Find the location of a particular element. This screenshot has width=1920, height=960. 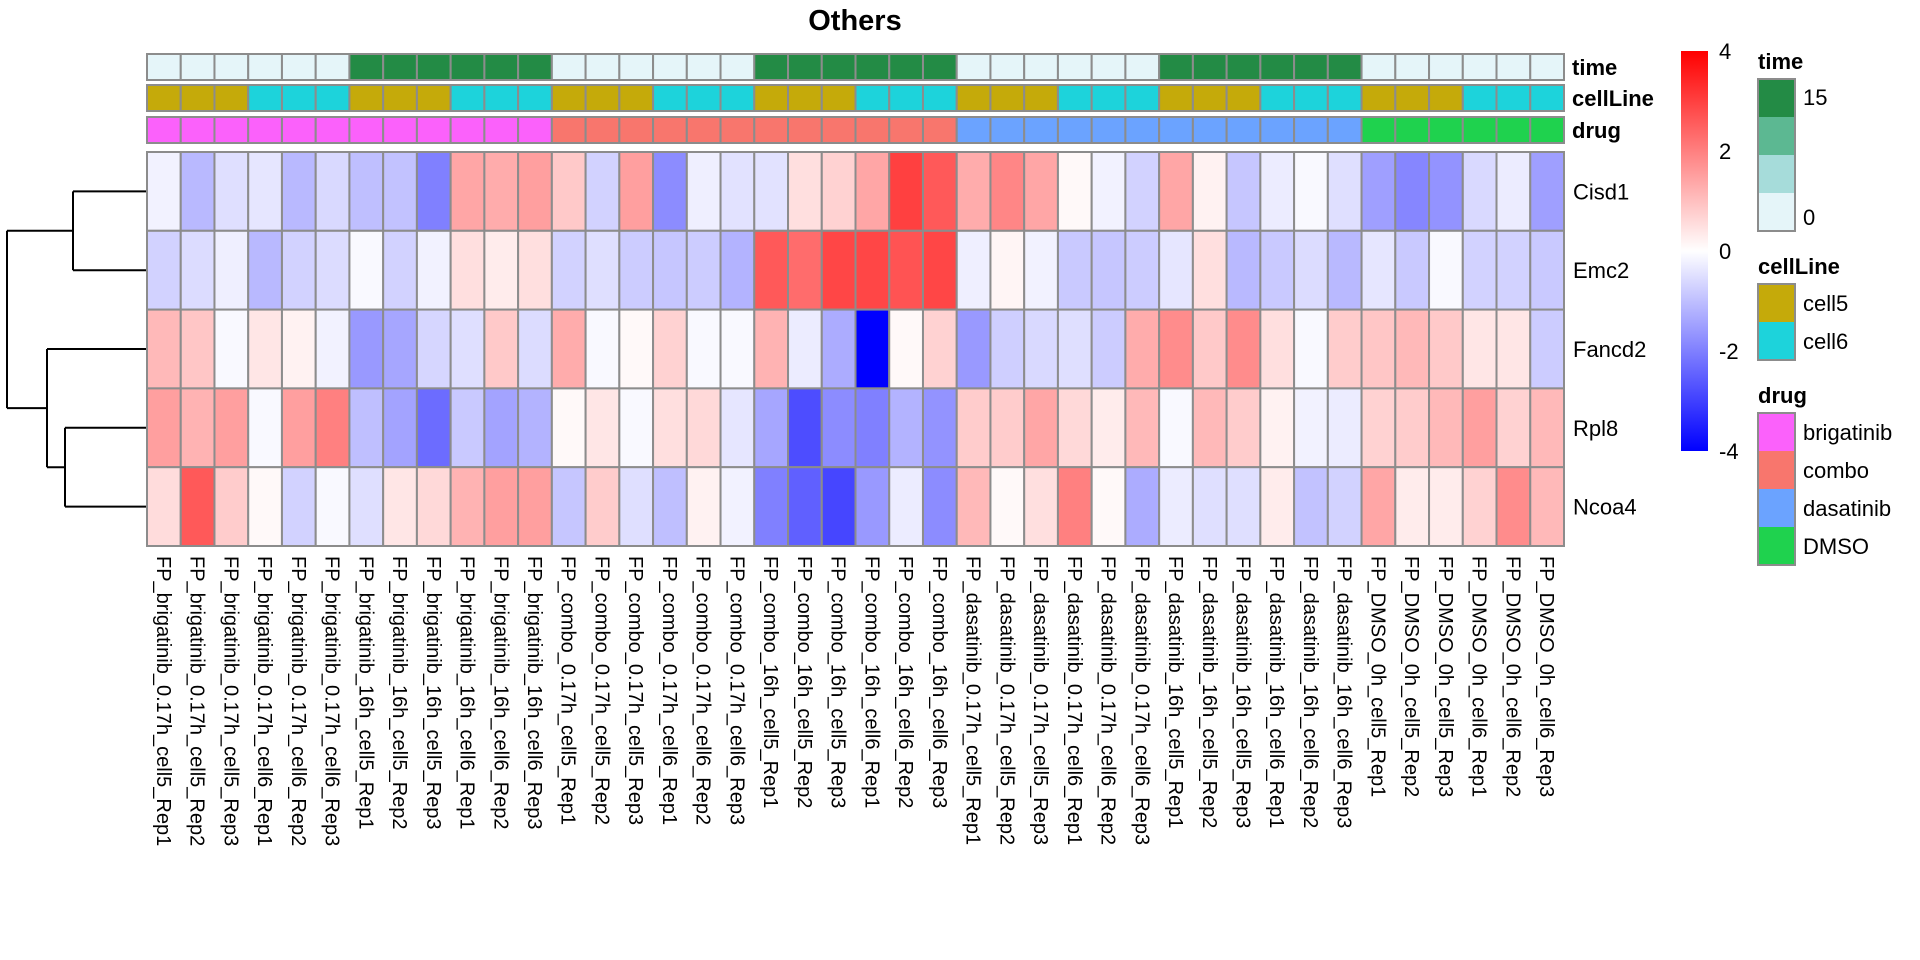

column-label: FP_brigatinib_0.17h_cell5_Rep2 is located at coordinates (197, 701).